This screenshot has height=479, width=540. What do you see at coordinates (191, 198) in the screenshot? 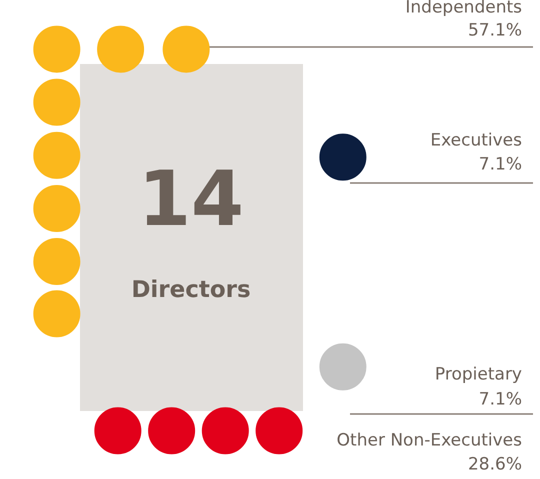
I see `text: 14` at bounding box center [191, 198].